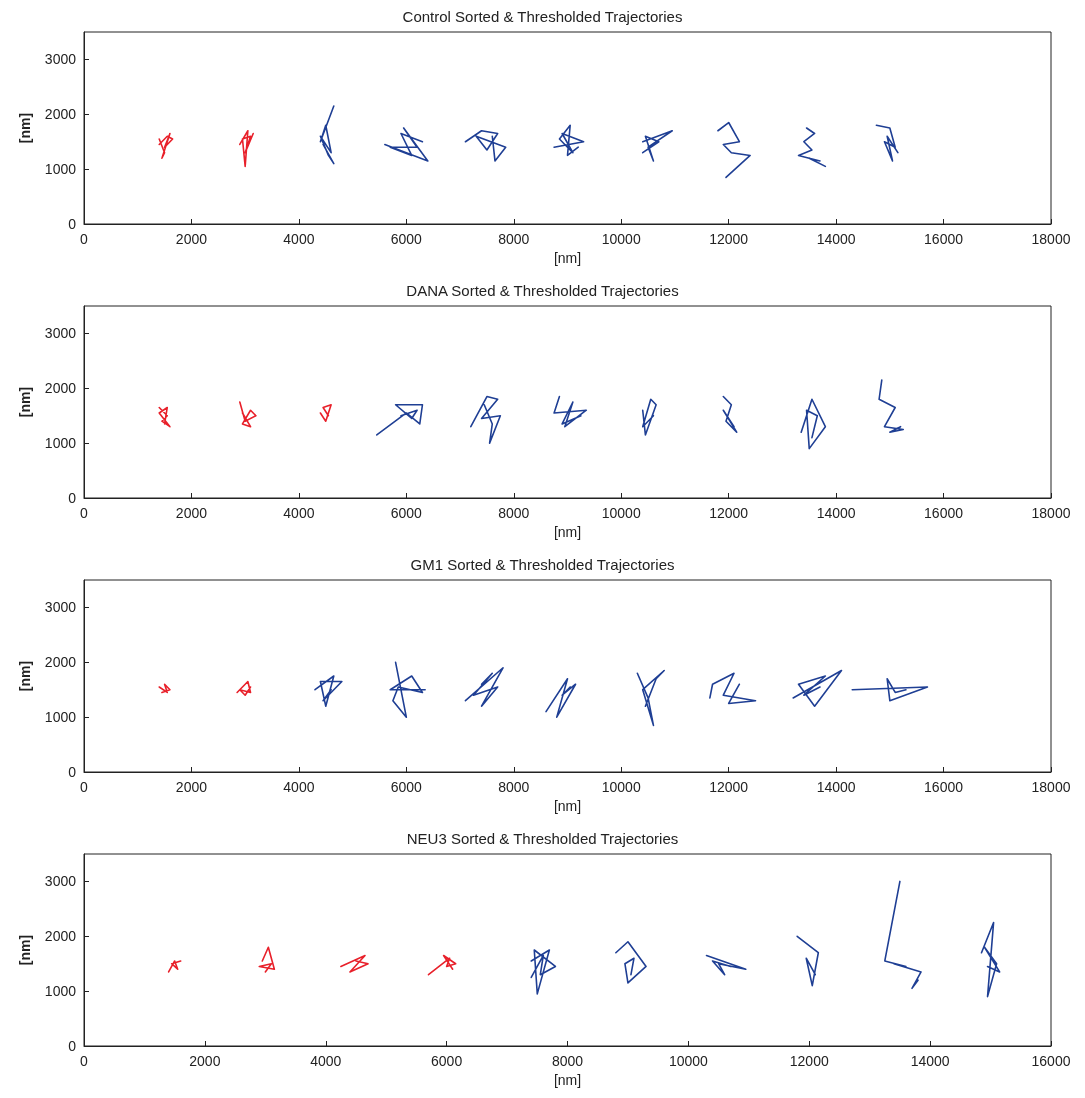 The image size is (1085, 1098). What do you see at coordinates (542, 564) in the screenshot?
I see `chart-title: GM1 Sorted & Thresholded Trajectories` at bounding box center [542, 564].